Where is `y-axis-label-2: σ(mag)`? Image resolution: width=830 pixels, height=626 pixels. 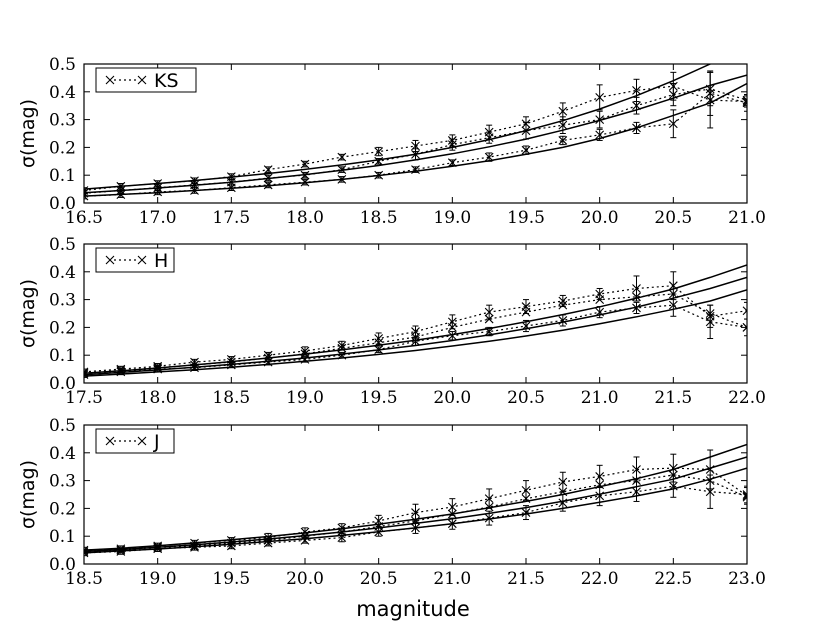 y-axis-label-2: σ(mag) is located at coordinates (28, 313).